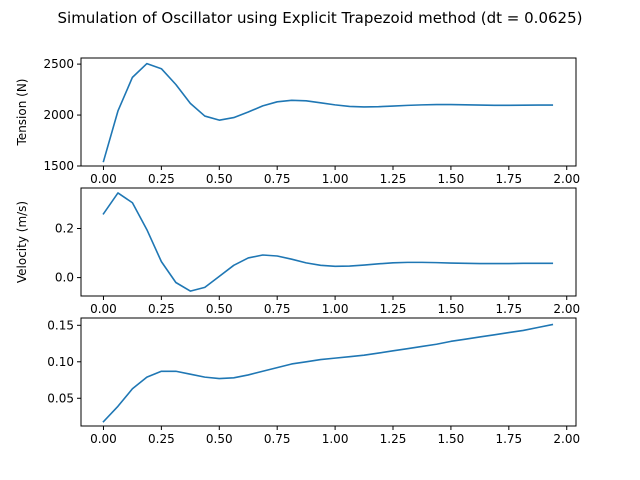  Describe the element at coordinates (566, 439) in the screenshot. I see `x-tick-label-3-8: 2.00` at that location.